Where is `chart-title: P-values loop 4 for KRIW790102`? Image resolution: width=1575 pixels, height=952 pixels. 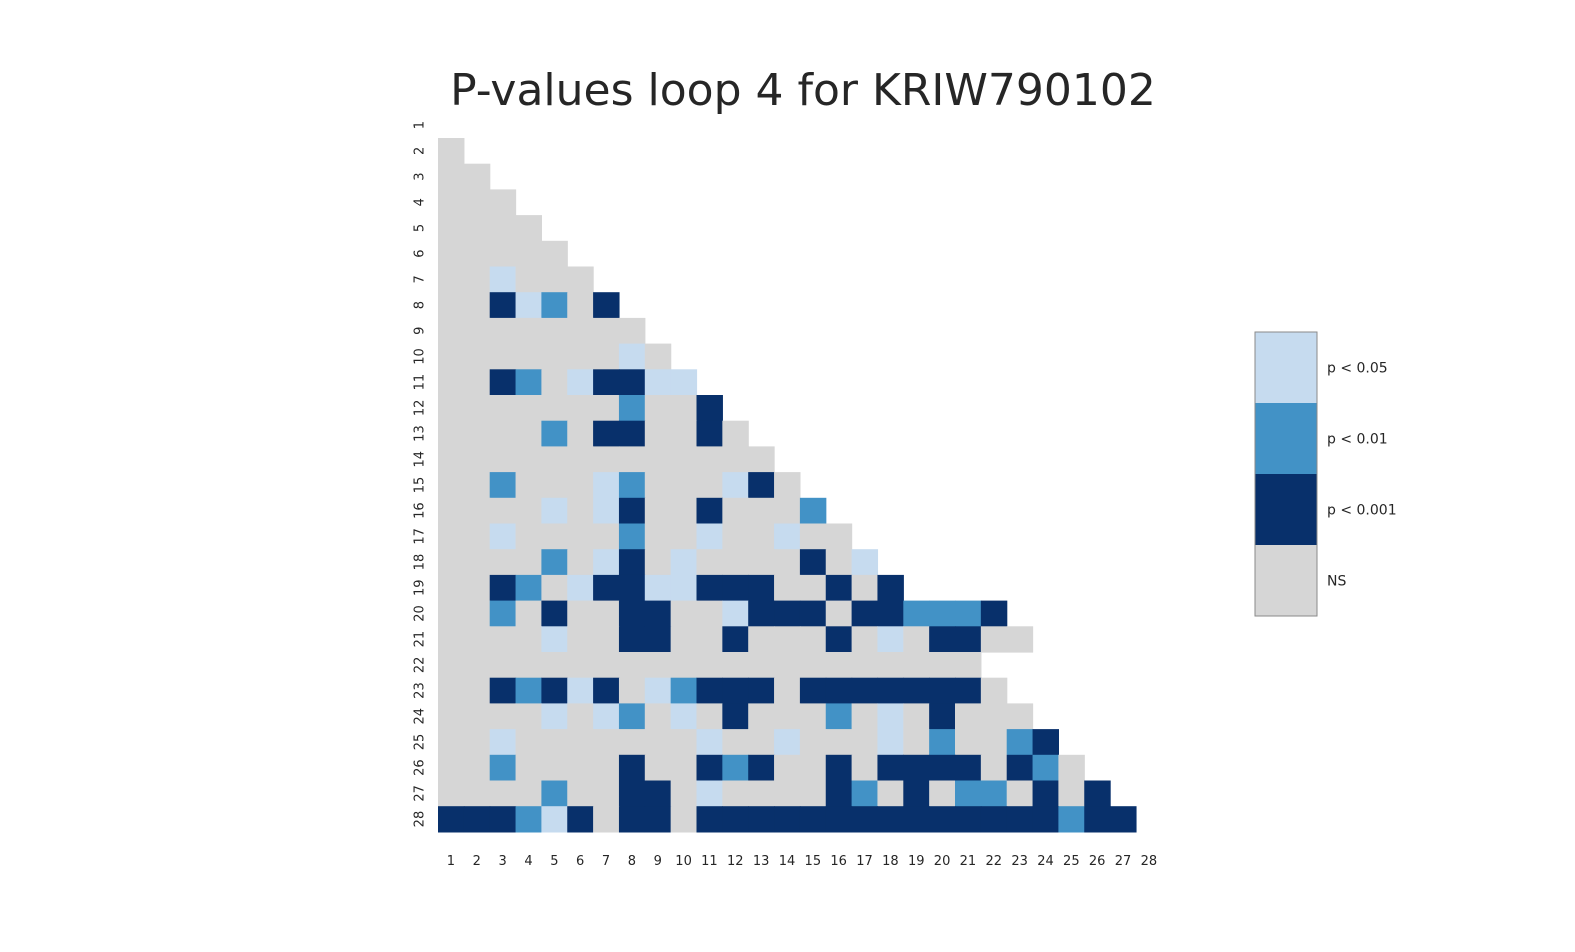 chart-title: P-values loop 4 for KRIW790102 is located at coordinates (803, 90).